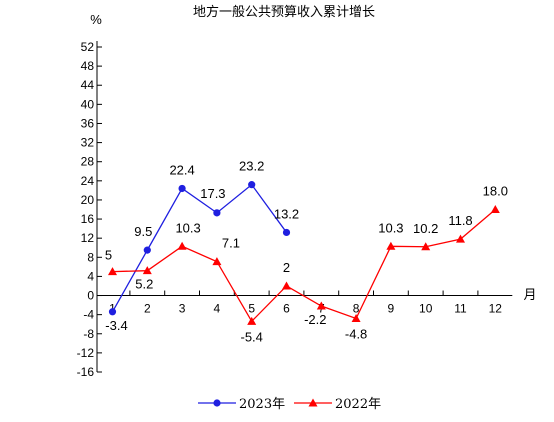 This screenshot has height=422, width=554. I want to click on data-label: 22.4, so click(181, 169).